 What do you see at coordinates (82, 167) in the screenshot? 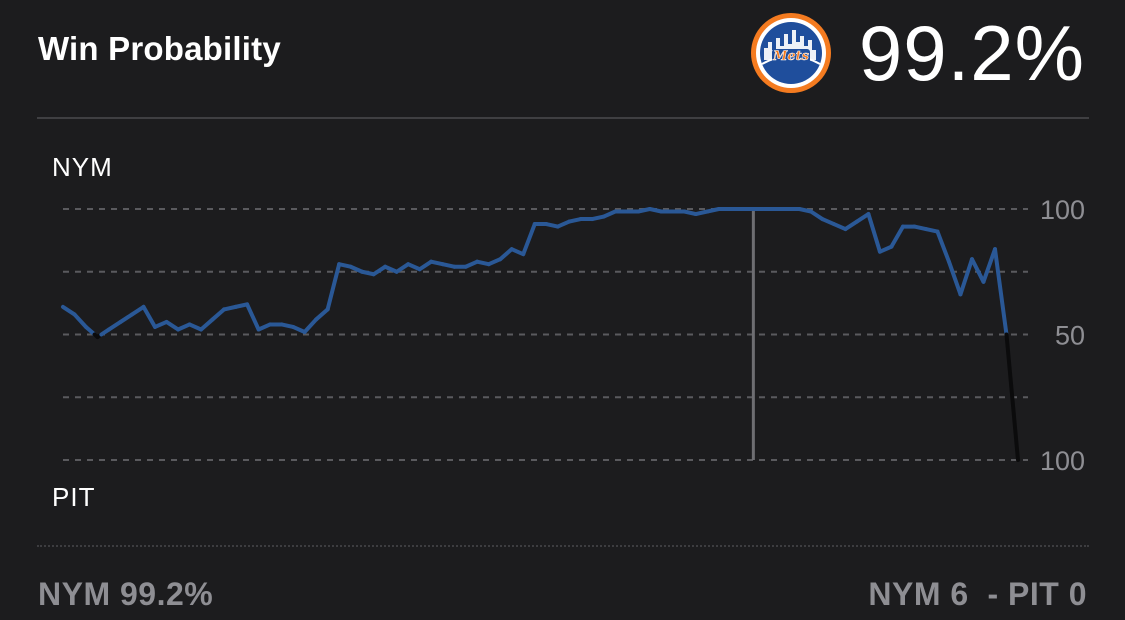
I see `top-team-label: NYM` at bounding box center [82, 167].